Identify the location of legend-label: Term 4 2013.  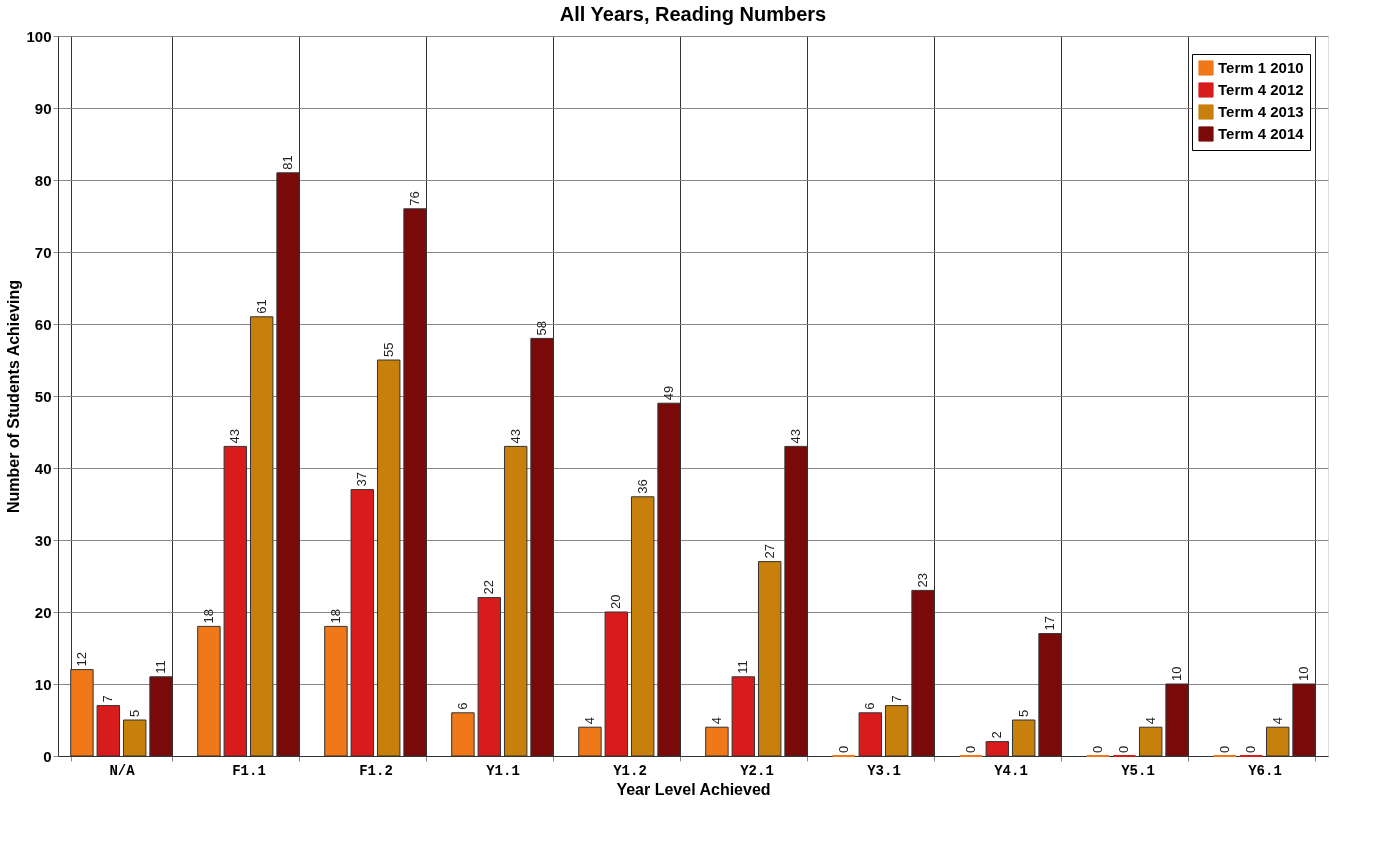
(1261, 111).